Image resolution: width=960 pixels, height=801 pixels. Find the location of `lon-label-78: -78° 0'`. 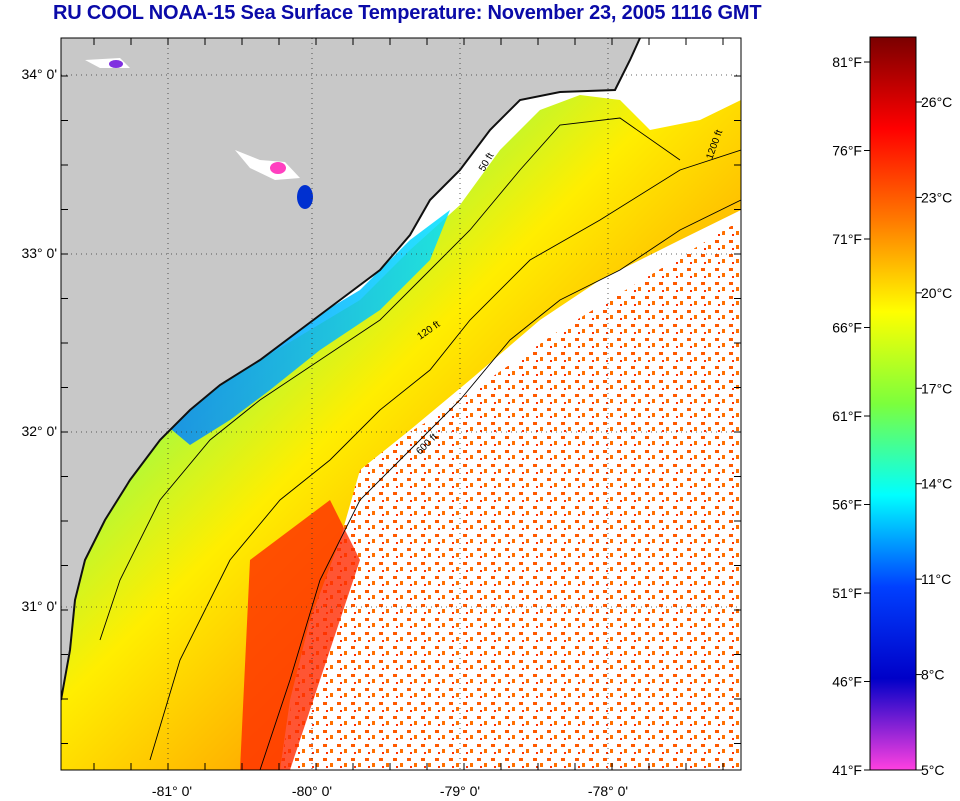

lon-label-78: -78° 0' is located at coordinates (608, 791).